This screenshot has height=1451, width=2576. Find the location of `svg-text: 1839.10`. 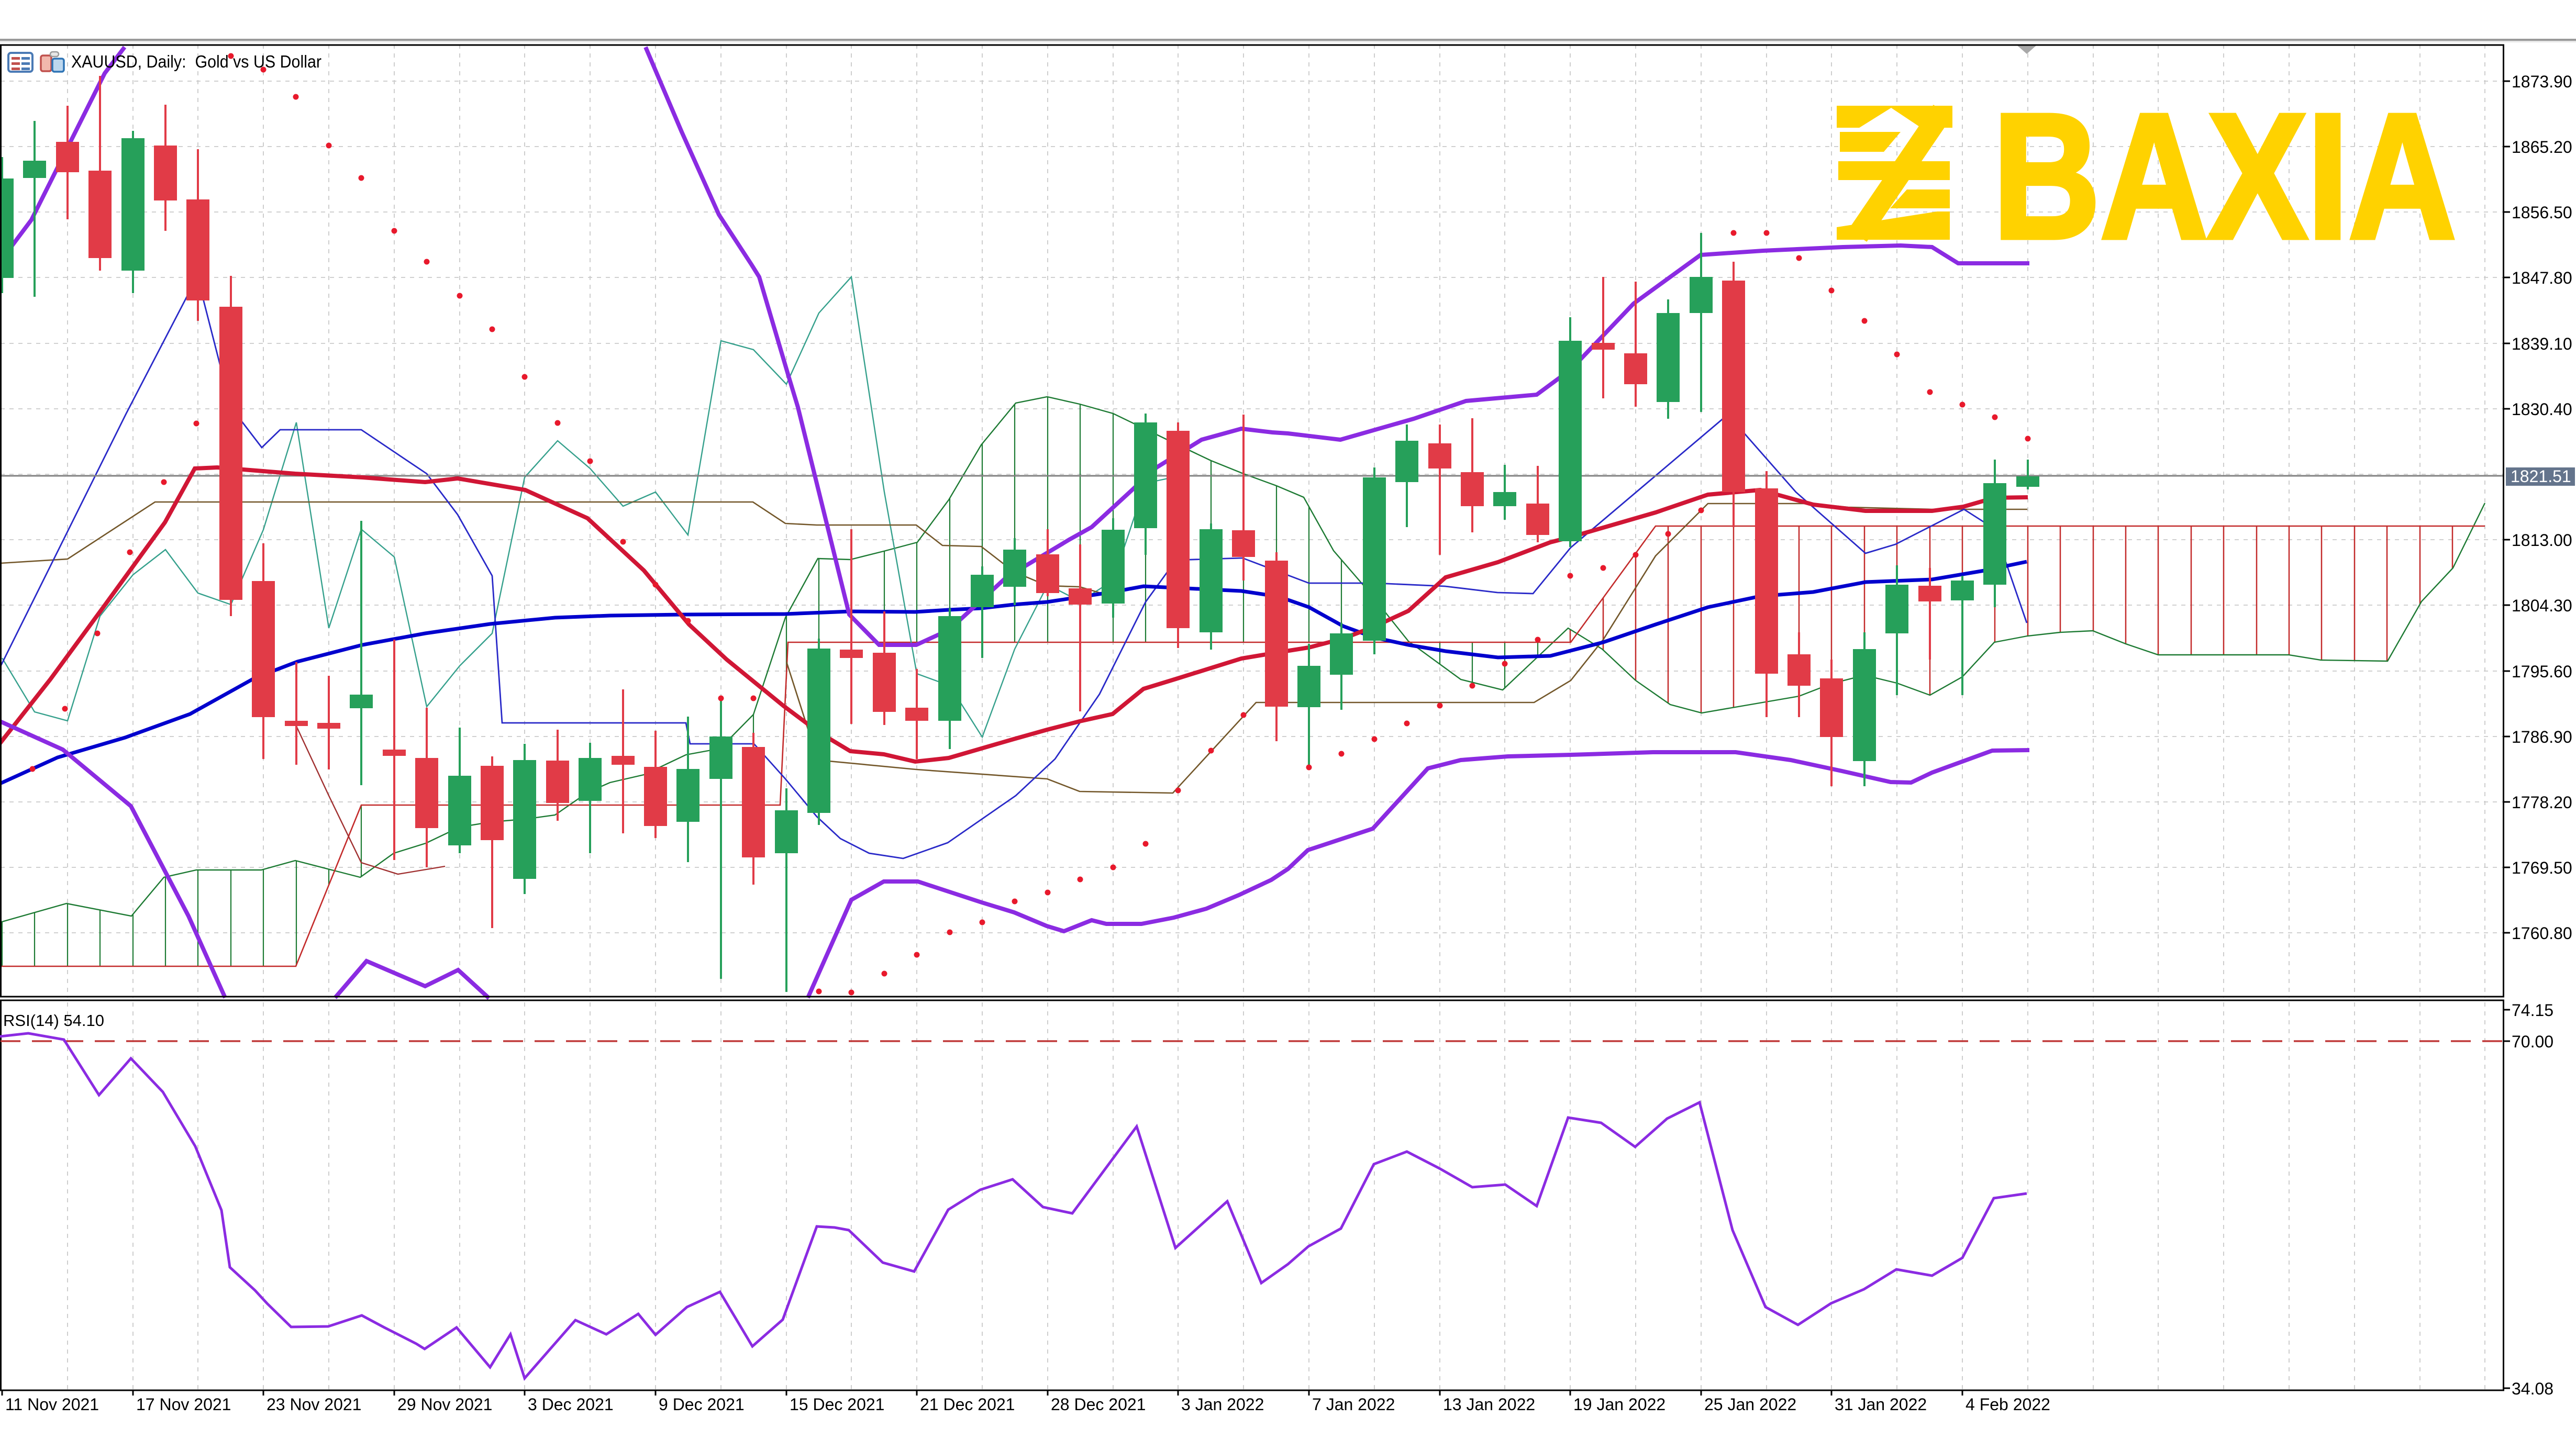

svg-text: 1839.10 is located at coordinates (2542, 344).